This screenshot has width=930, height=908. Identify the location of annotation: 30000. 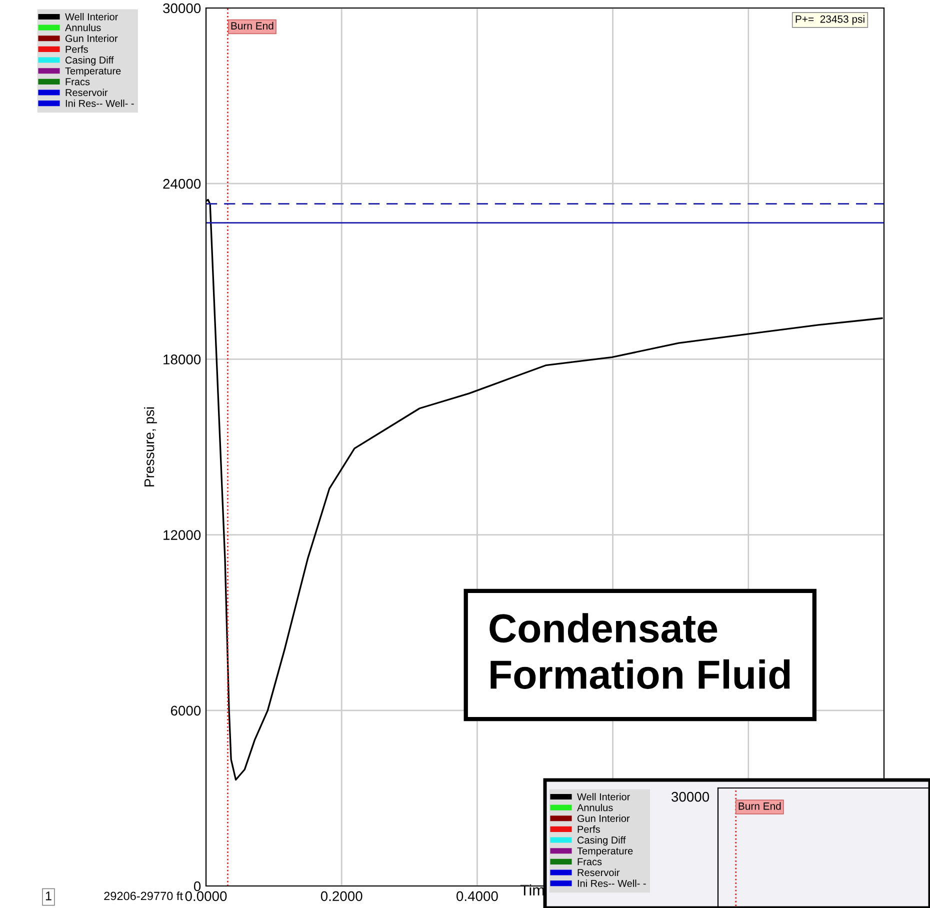
(691, 797).